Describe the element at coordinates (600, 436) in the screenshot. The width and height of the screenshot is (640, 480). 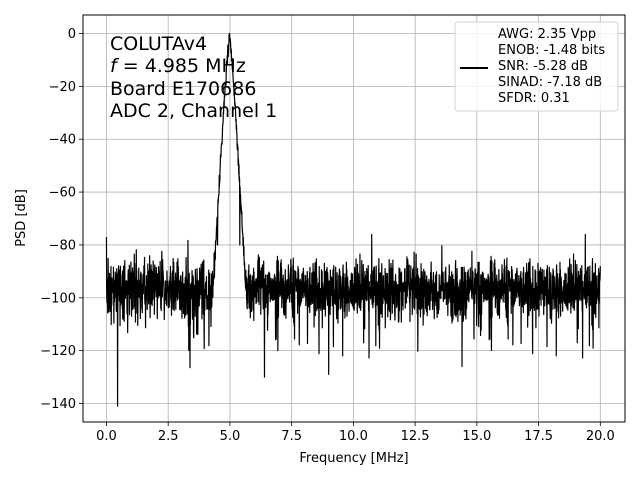
I see `x-tick-label: 20.0` at that location.